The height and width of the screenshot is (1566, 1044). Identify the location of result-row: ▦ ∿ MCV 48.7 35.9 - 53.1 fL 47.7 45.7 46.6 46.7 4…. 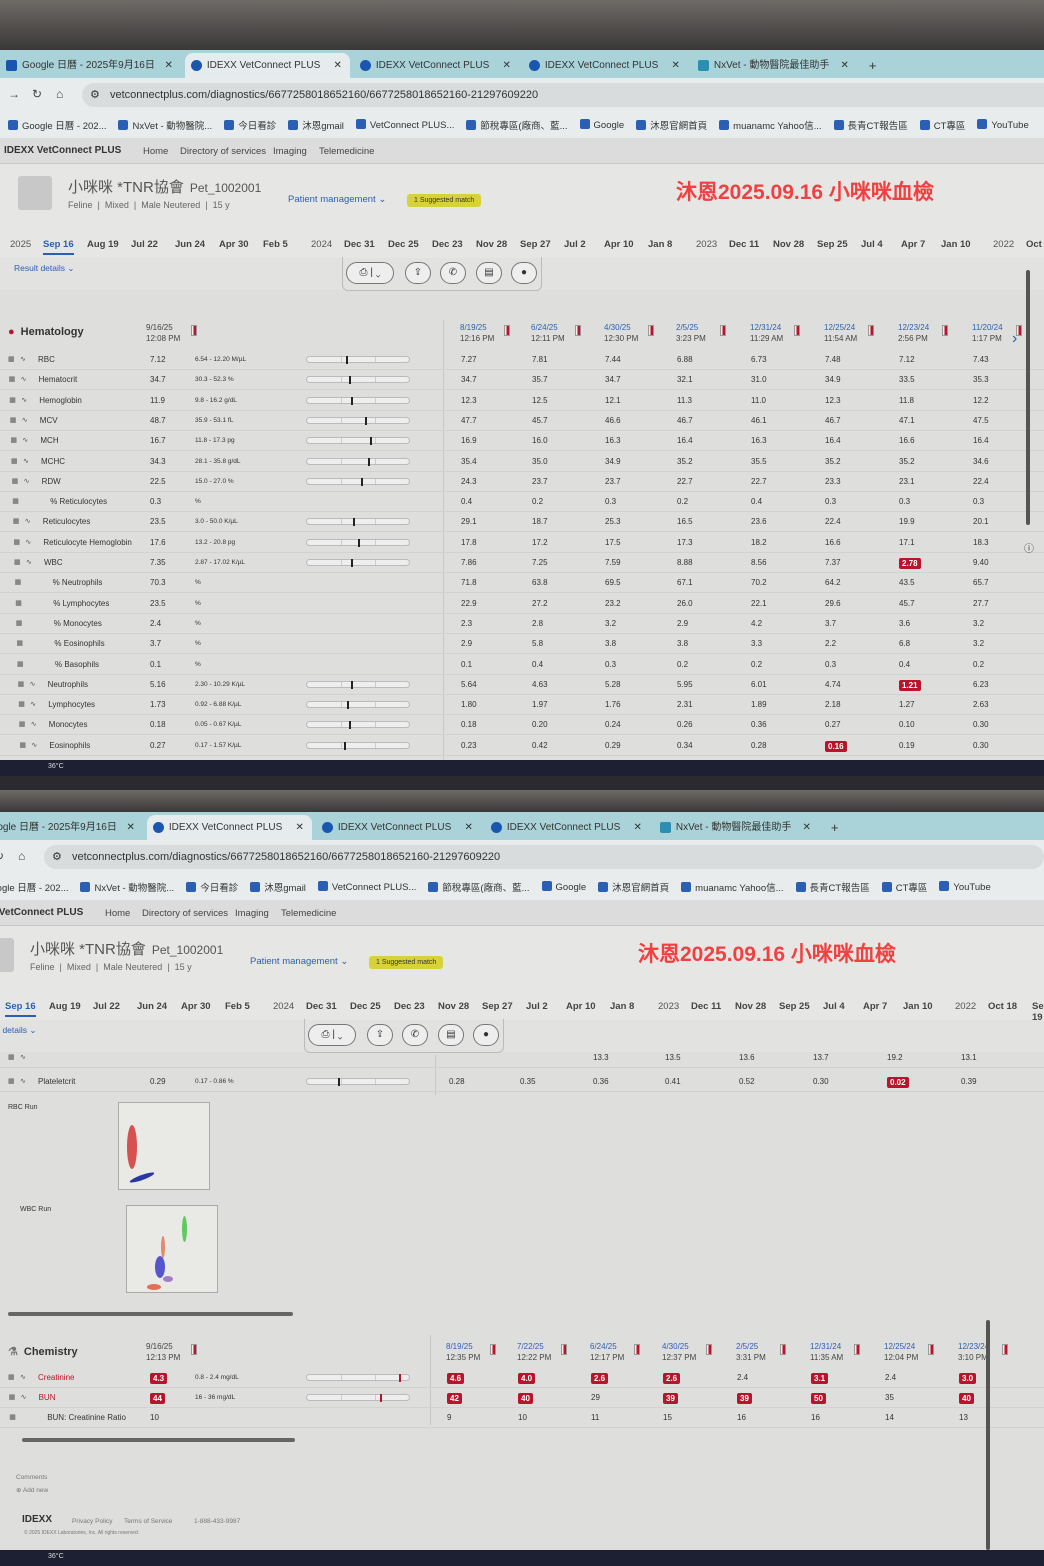
(522, 421).